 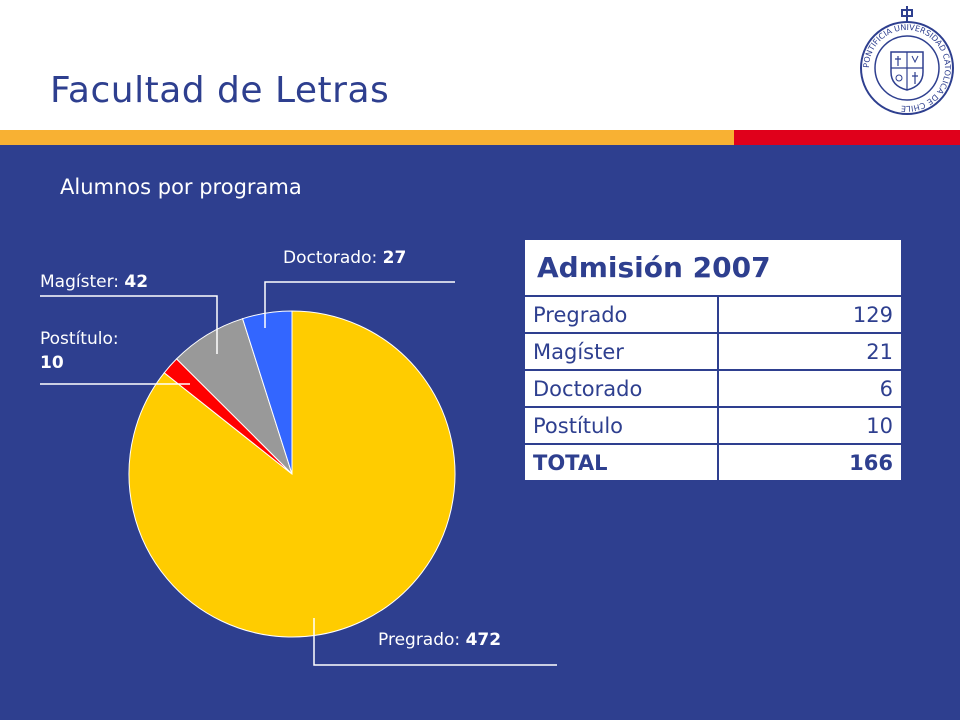 I want to click on red-stripe, so click(x=847, y=137).